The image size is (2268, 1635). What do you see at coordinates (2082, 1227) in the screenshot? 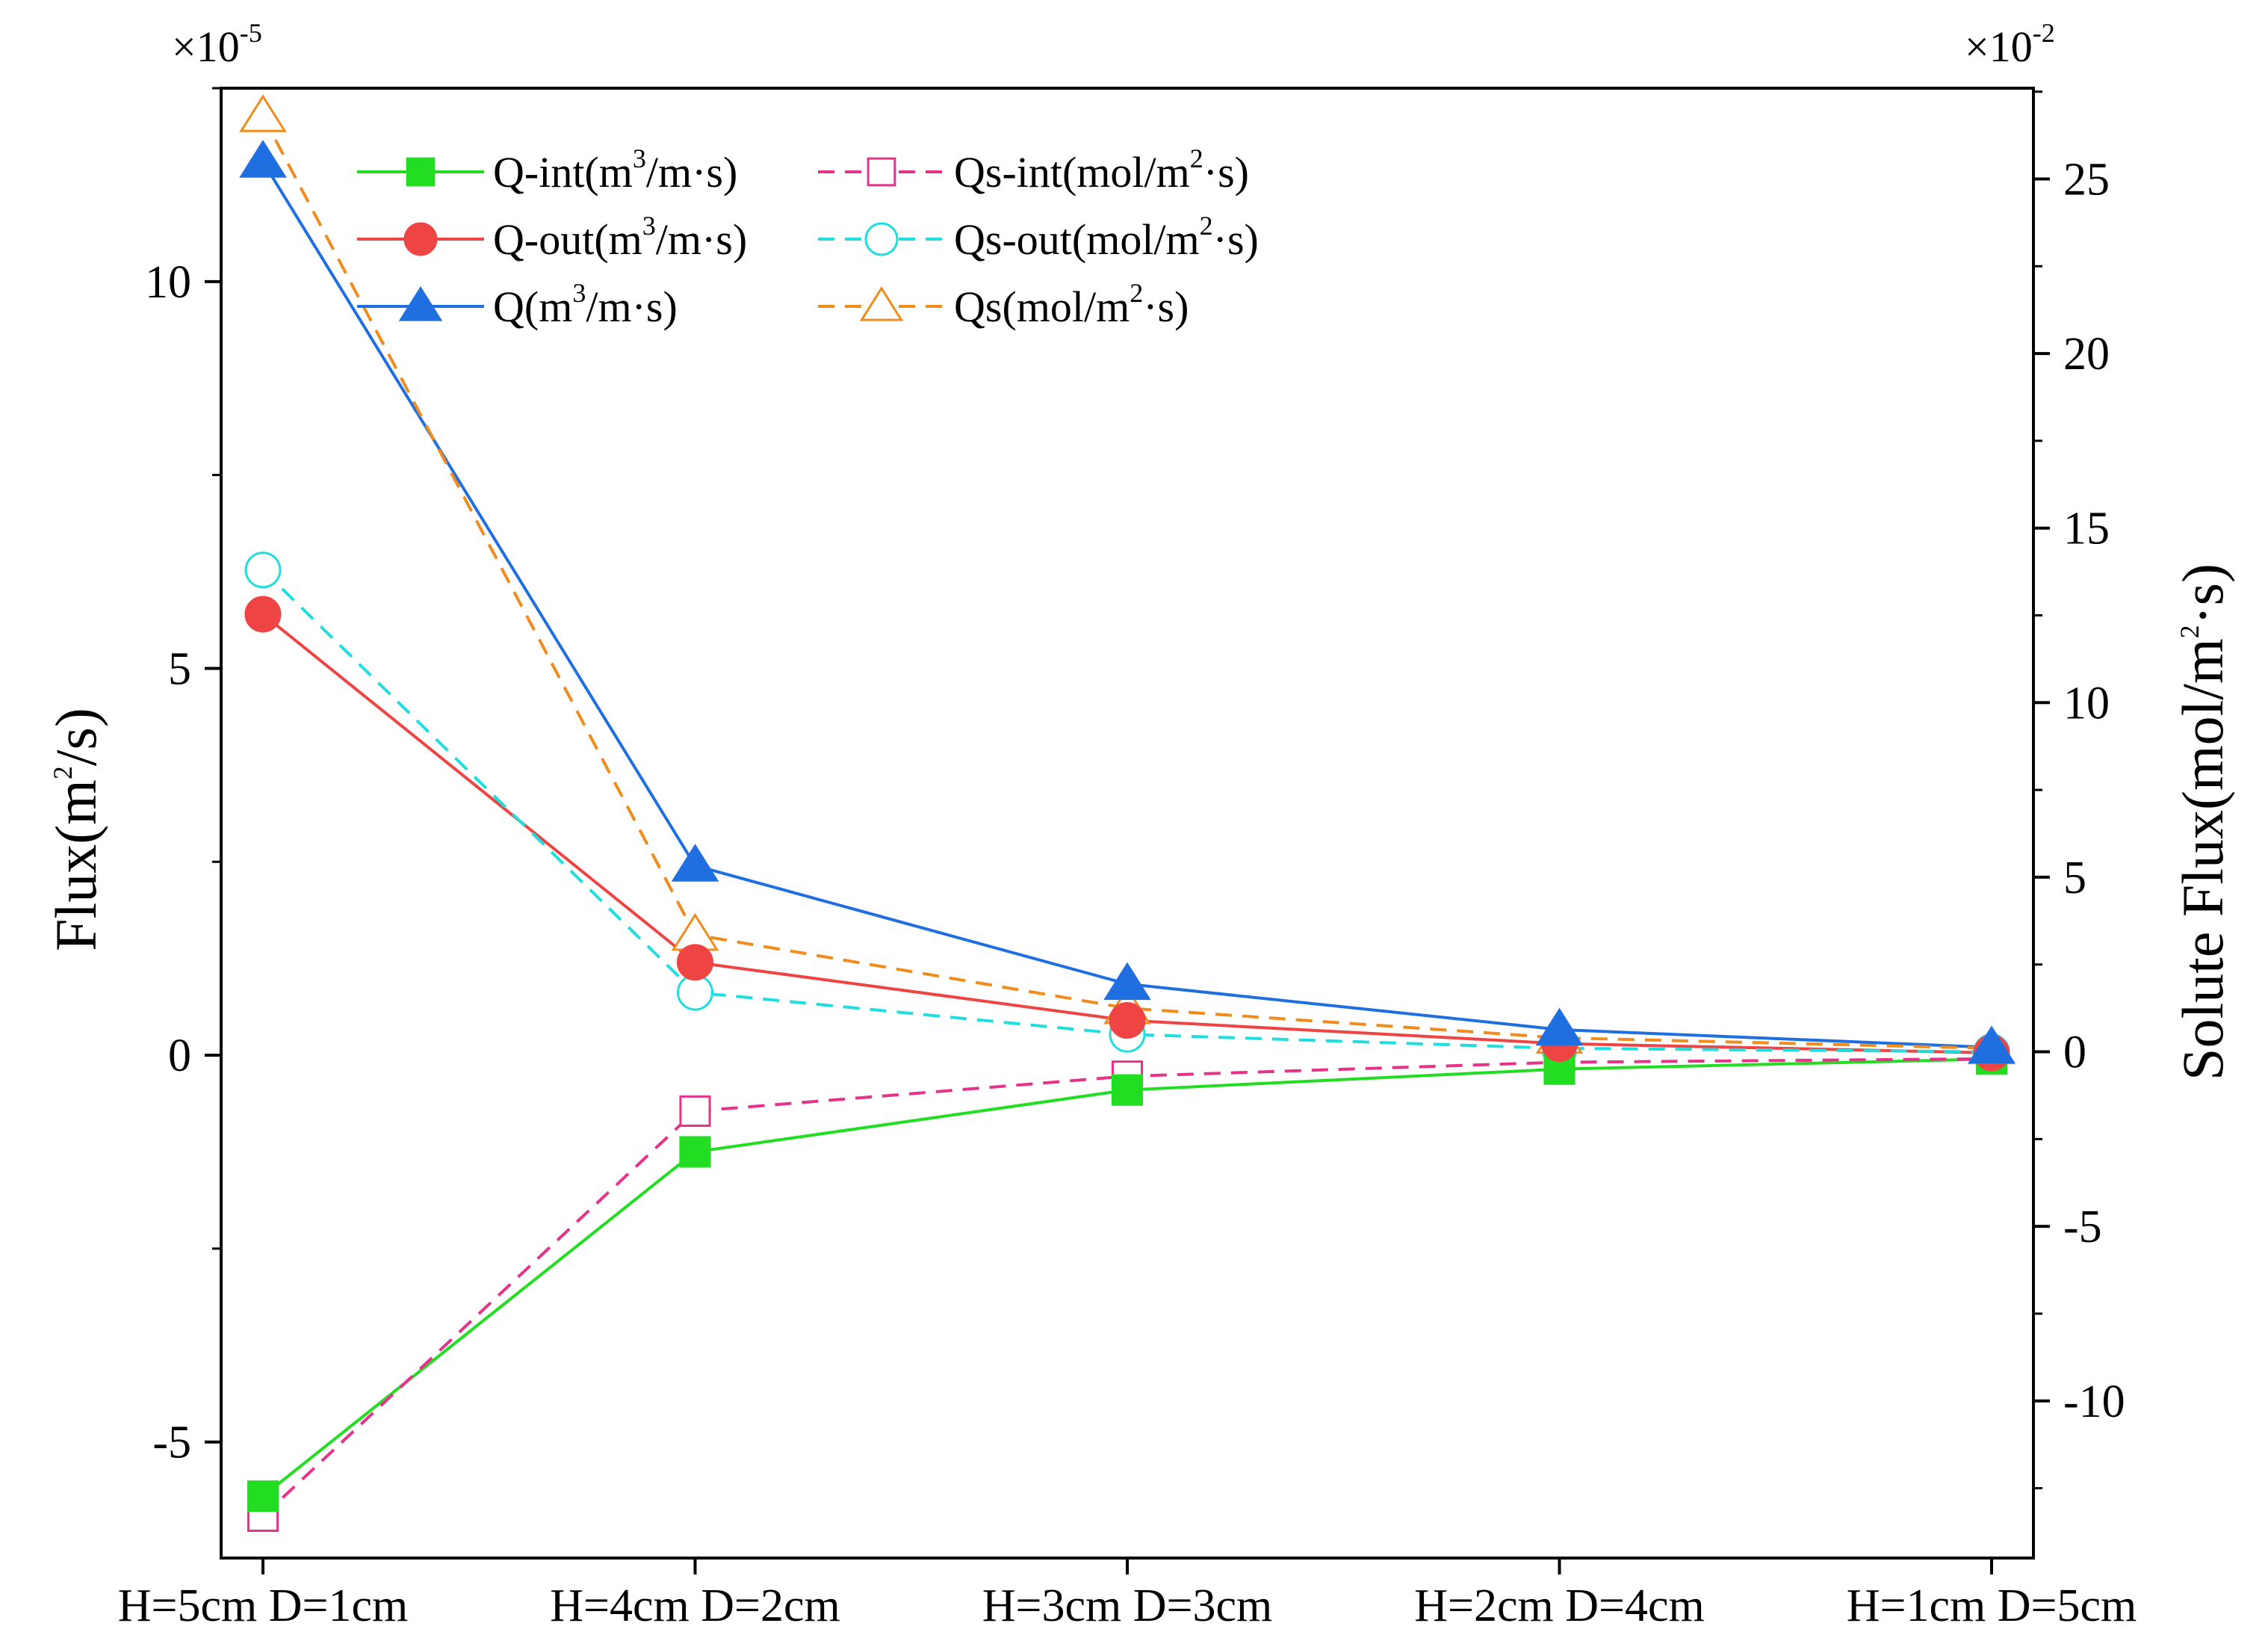
I see `right-tick-label: -5` at bounding box center [2082, 1227].